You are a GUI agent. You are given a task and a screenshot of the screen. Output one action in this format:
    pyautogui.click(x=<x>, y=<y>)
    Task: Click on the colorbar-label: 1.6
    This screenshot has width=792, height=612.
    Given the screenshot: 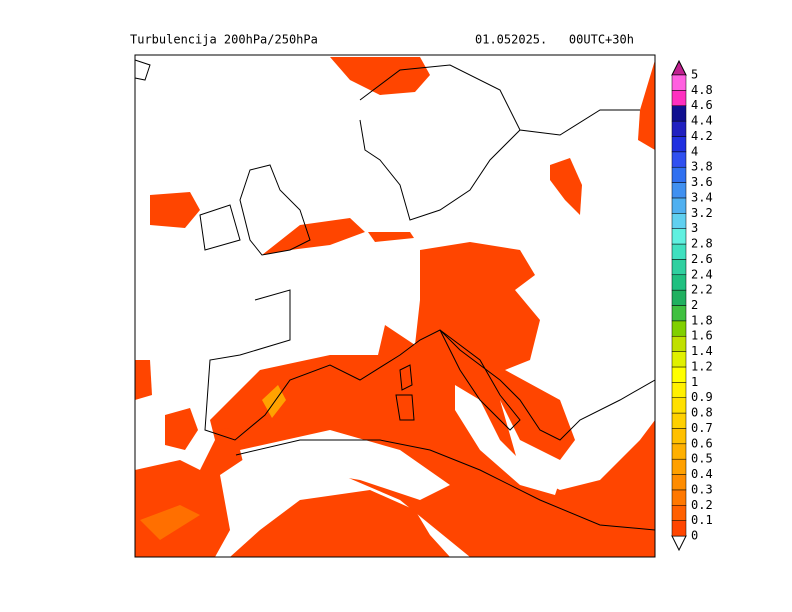 What is the action you would take?
    pyautogui.click(x=702, y=336)
    